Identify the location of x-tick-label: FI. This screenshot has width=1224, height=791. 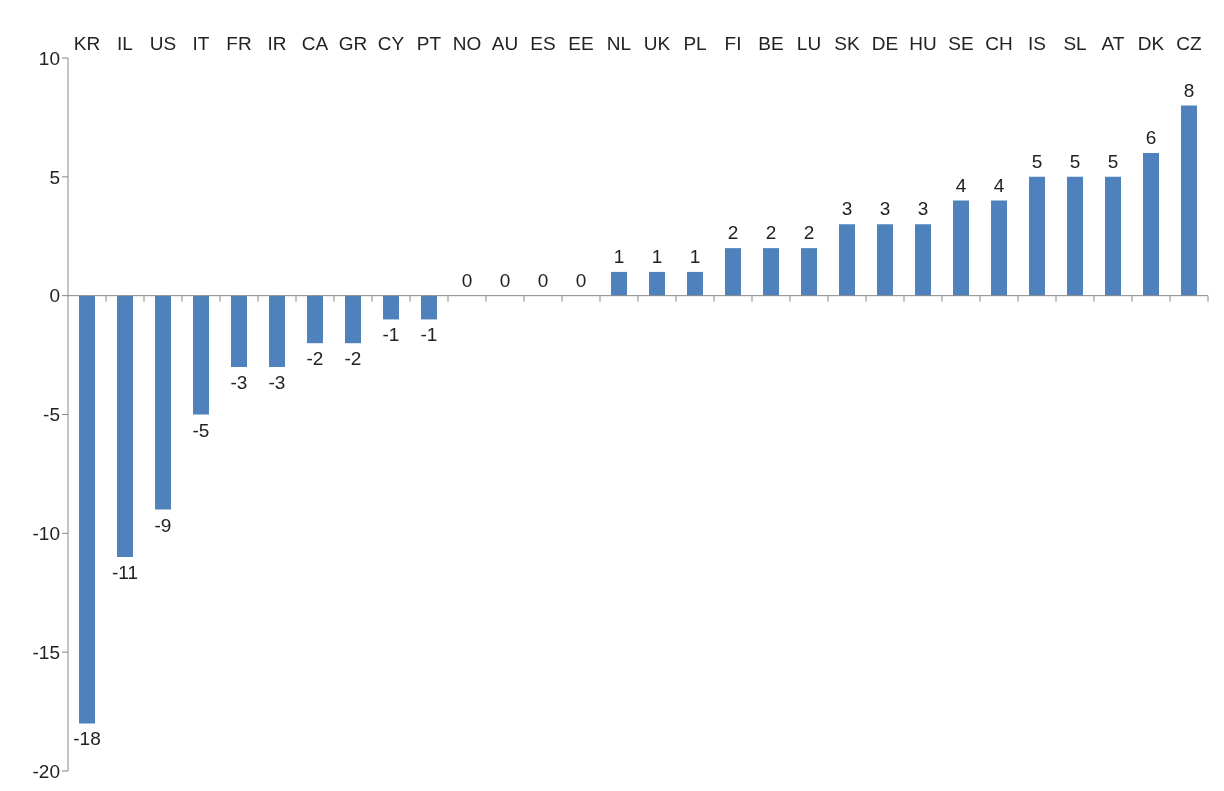
(733, 43).